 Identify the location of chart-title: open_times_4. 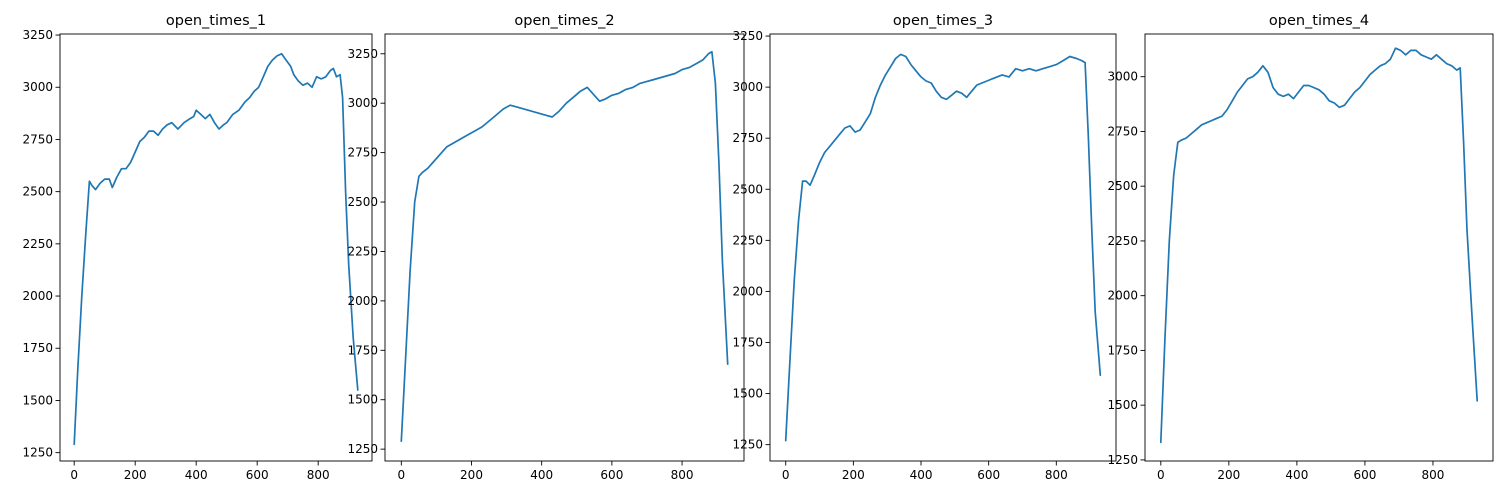
(1319, 21).